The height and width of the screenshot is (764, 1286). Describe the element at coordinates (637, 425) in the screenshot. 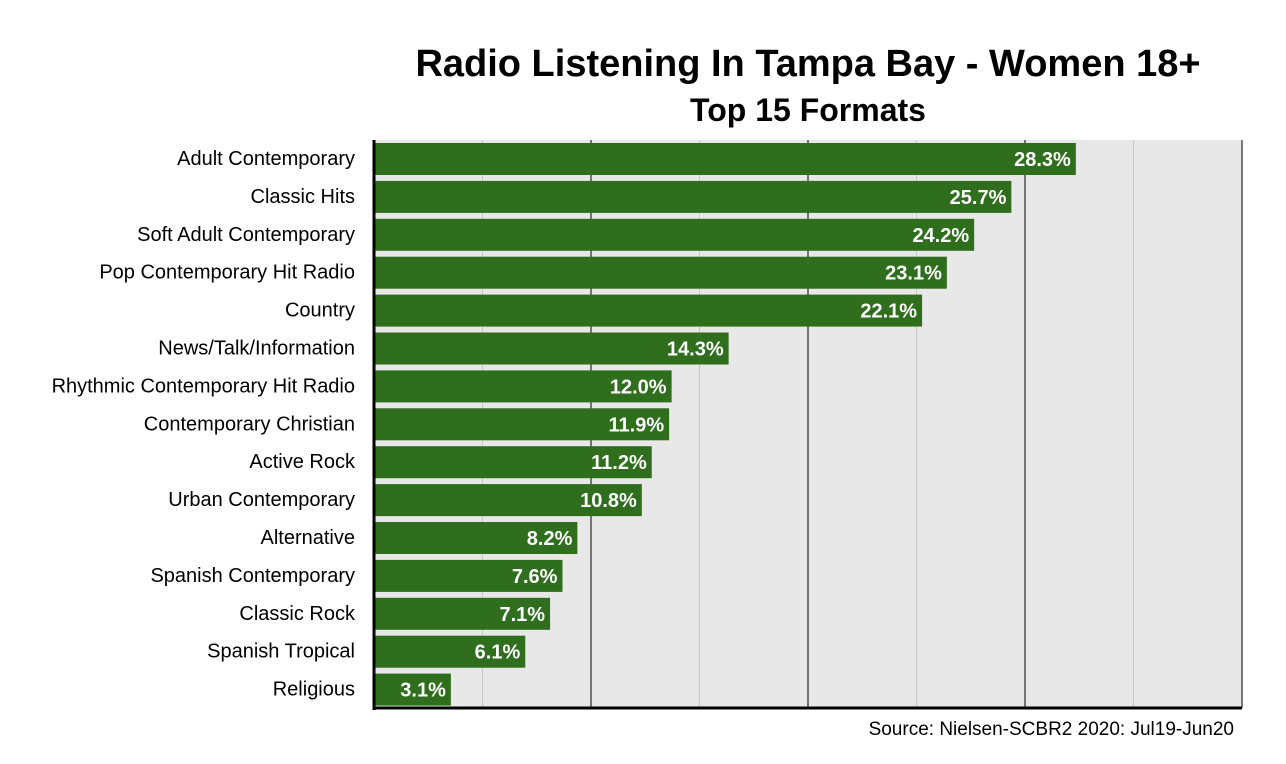

I see `data-label: 11.9%` at that location.